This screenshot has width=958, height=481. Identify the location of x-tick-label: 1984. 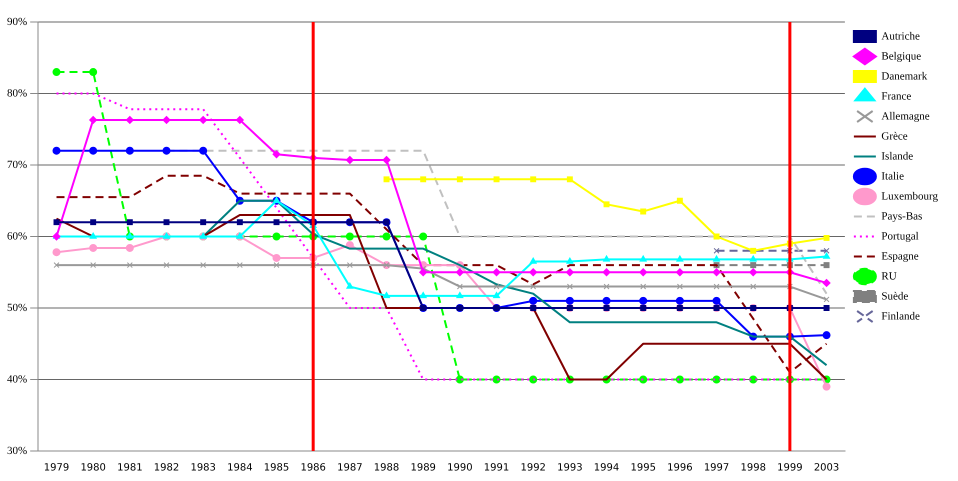
(240, 468).